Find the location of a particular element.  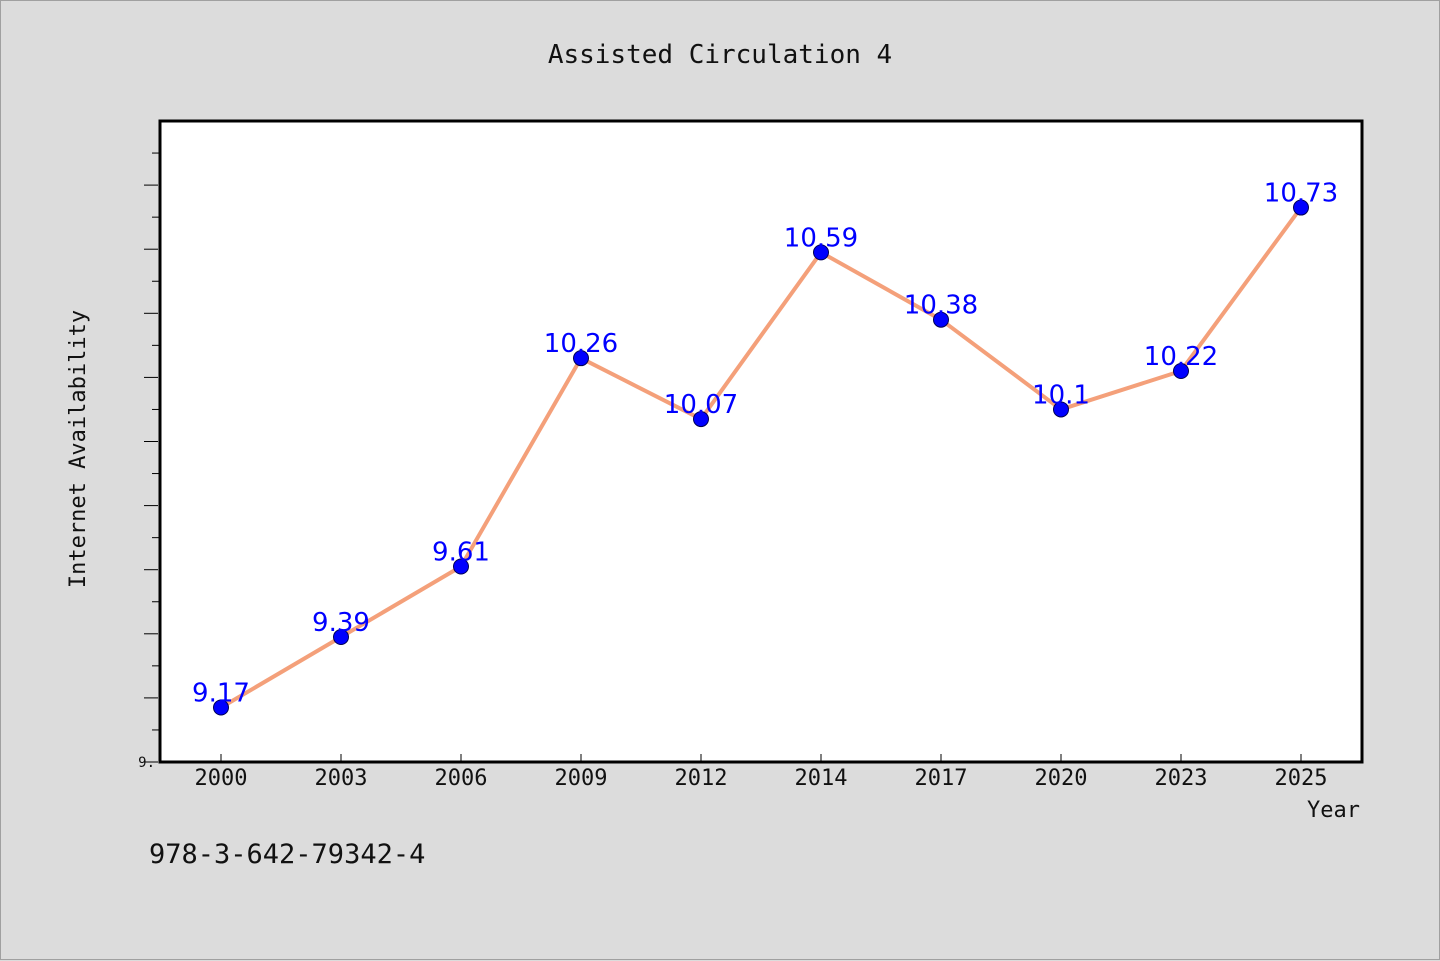

y-axis-title: Internet Availability is located at coordinates (78, 449).